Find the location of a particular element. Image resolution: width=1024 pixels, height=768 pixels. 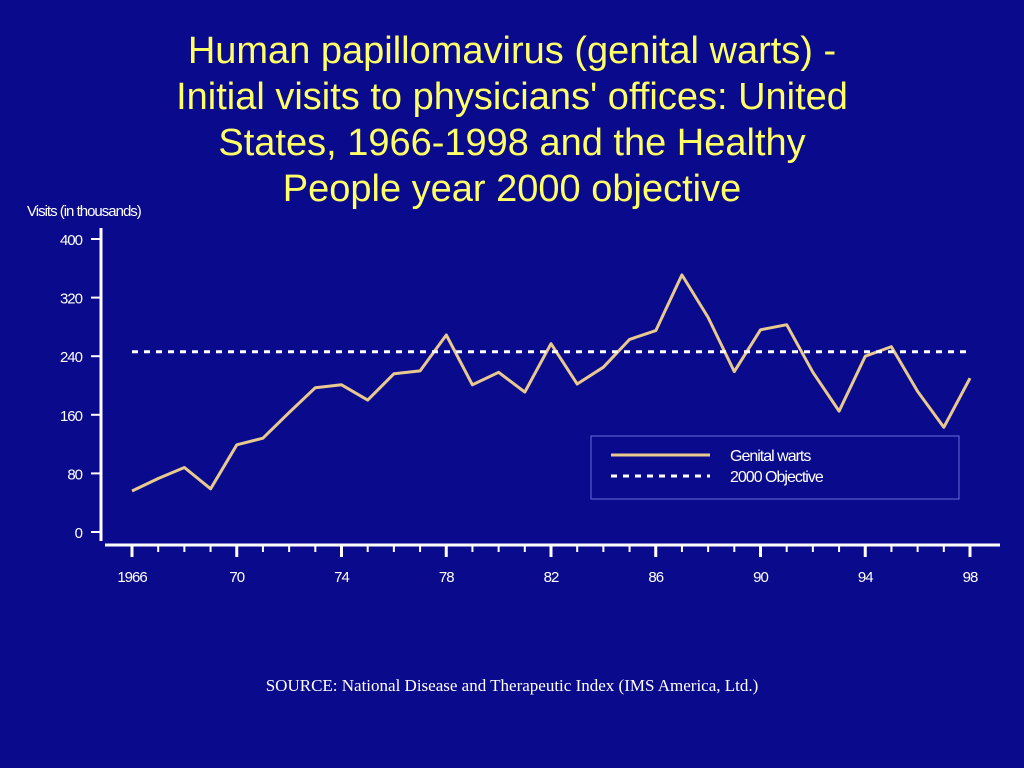

legend: Genital warts 2000 Objective is located at coordinates (775, 467).